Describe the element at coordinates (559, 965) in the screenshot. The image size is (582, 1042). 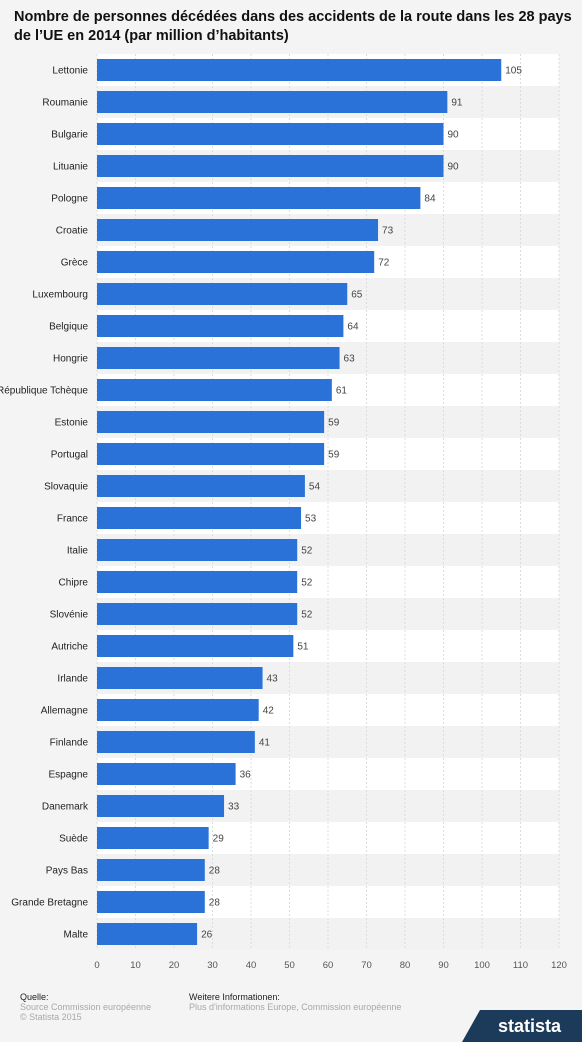
I see `x-tick-label: 120` at that location.